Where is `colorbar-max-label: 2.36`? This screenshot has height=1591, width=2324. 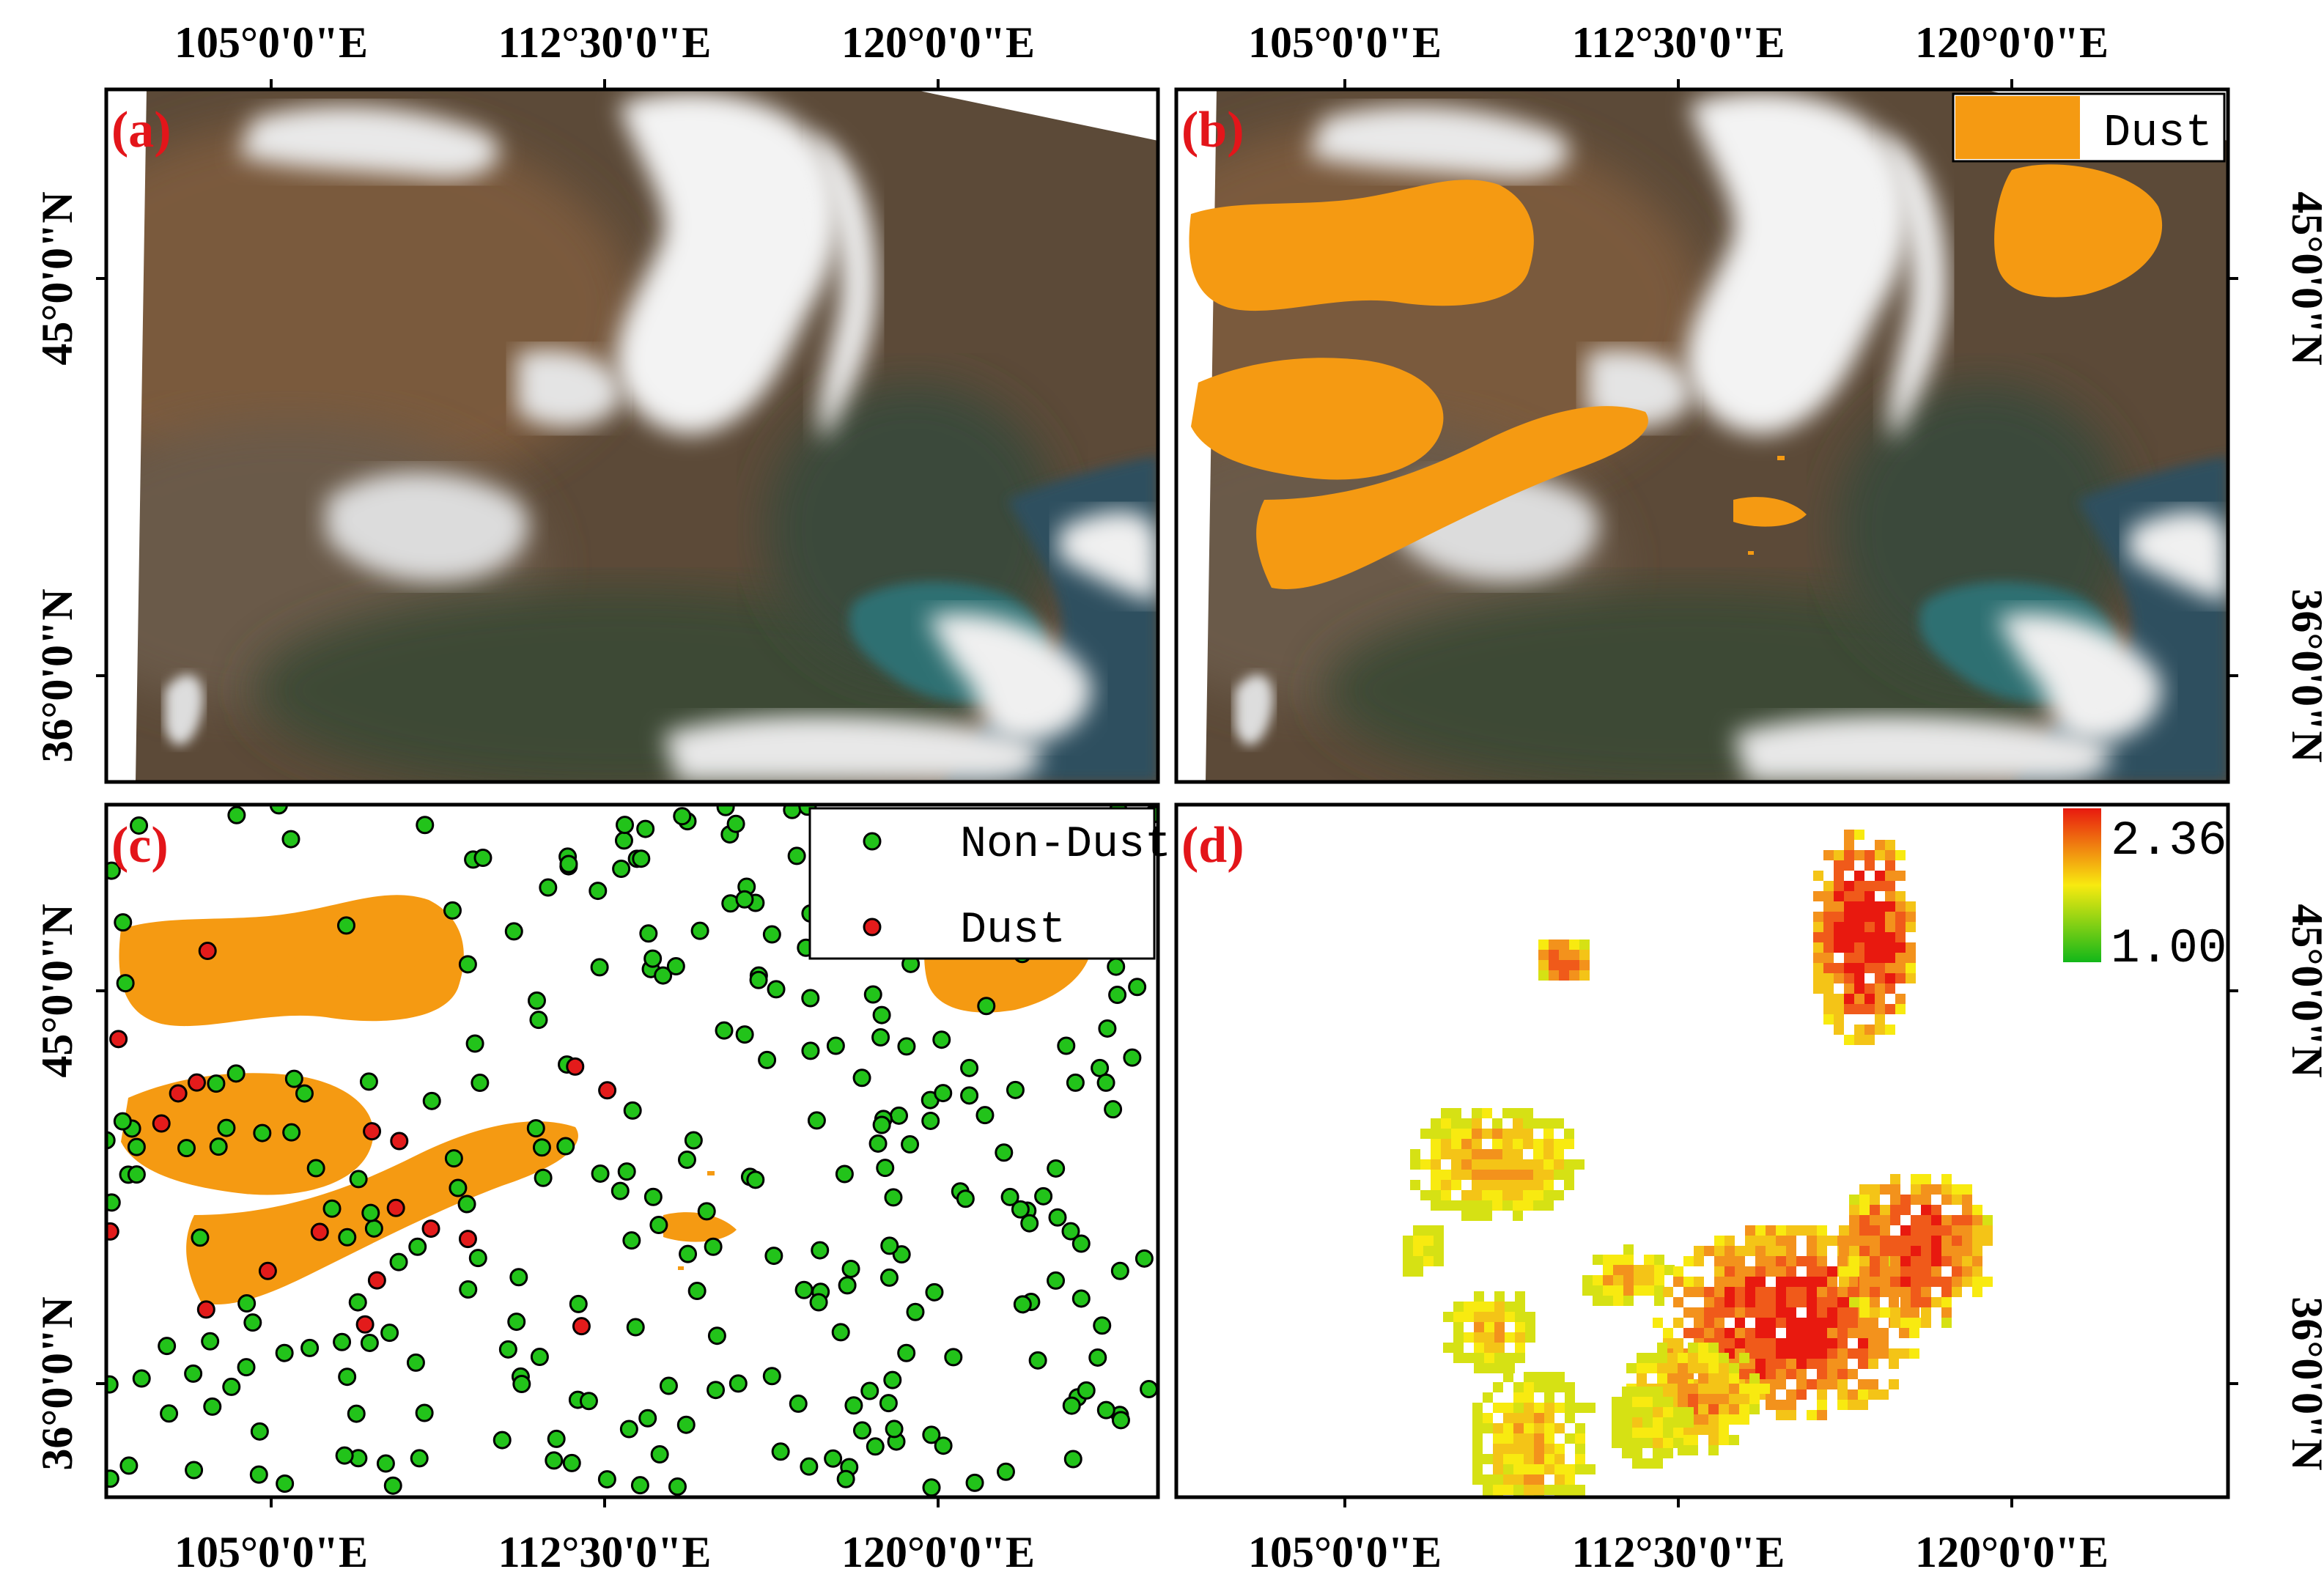 colorbar-max-label: 2.36 is located at coordinates (2169, 840).